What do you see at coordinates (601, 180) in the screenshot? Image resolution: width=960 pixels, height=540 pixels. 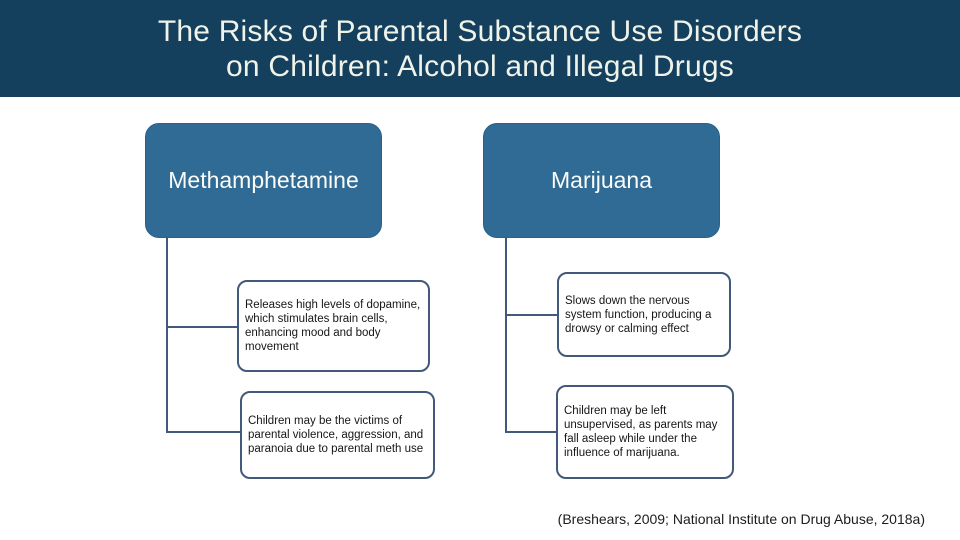 I see `topic-box-marijuana: Marijuana` at bounding box center [601, 180].